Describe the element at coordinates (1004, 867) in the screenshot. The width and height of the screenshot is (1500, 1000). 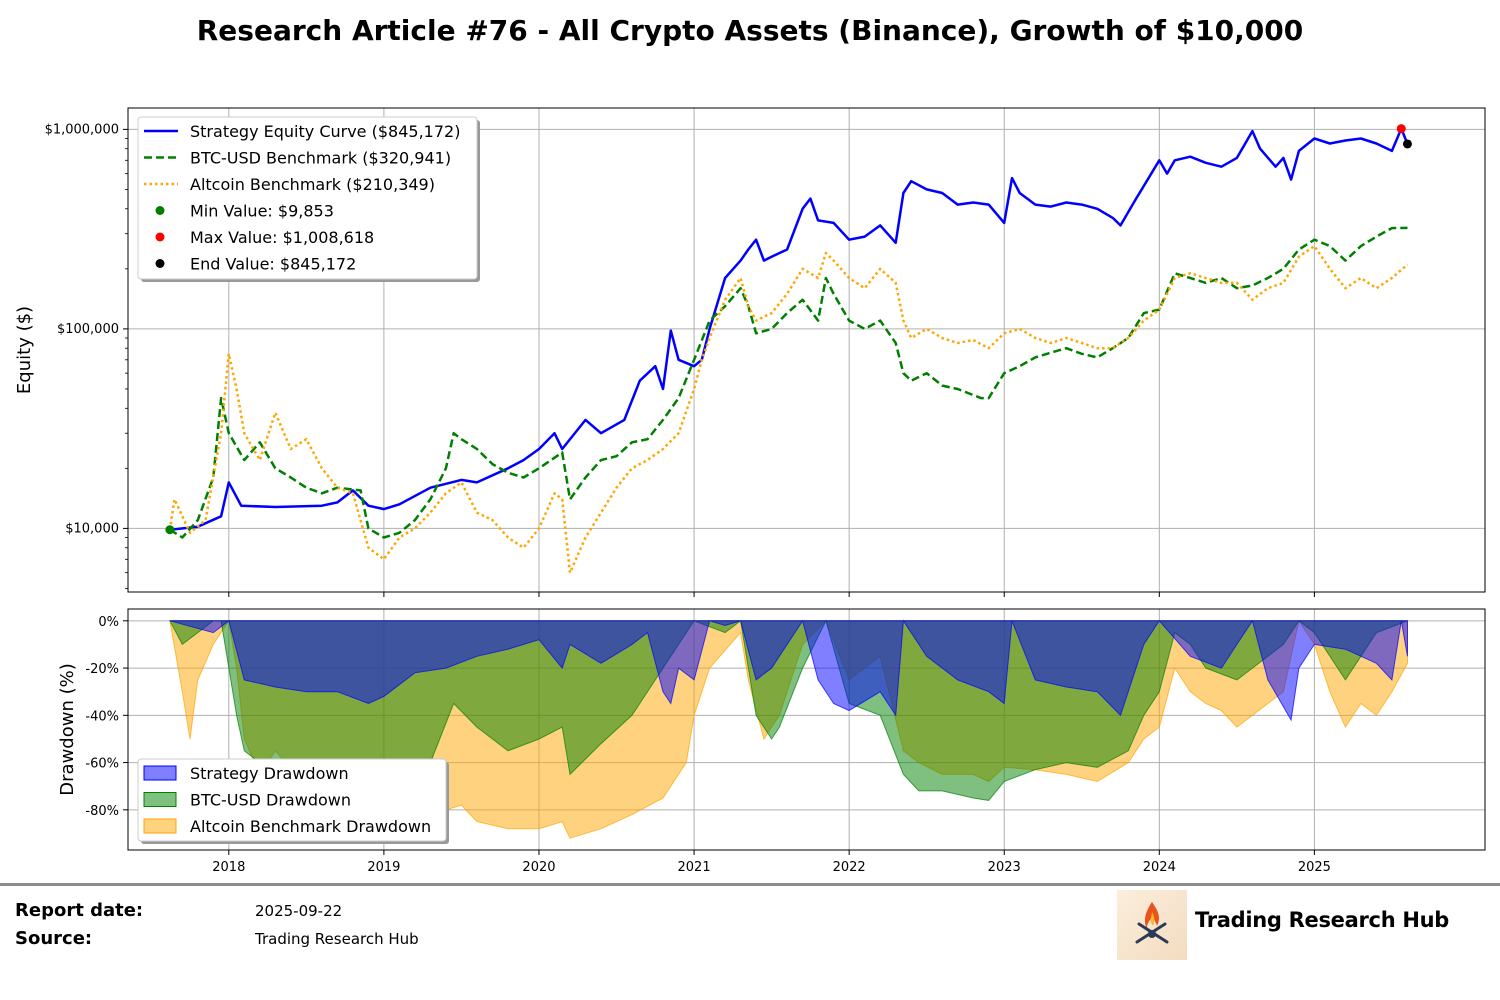
I see `xtick-label: 2023` at that location.